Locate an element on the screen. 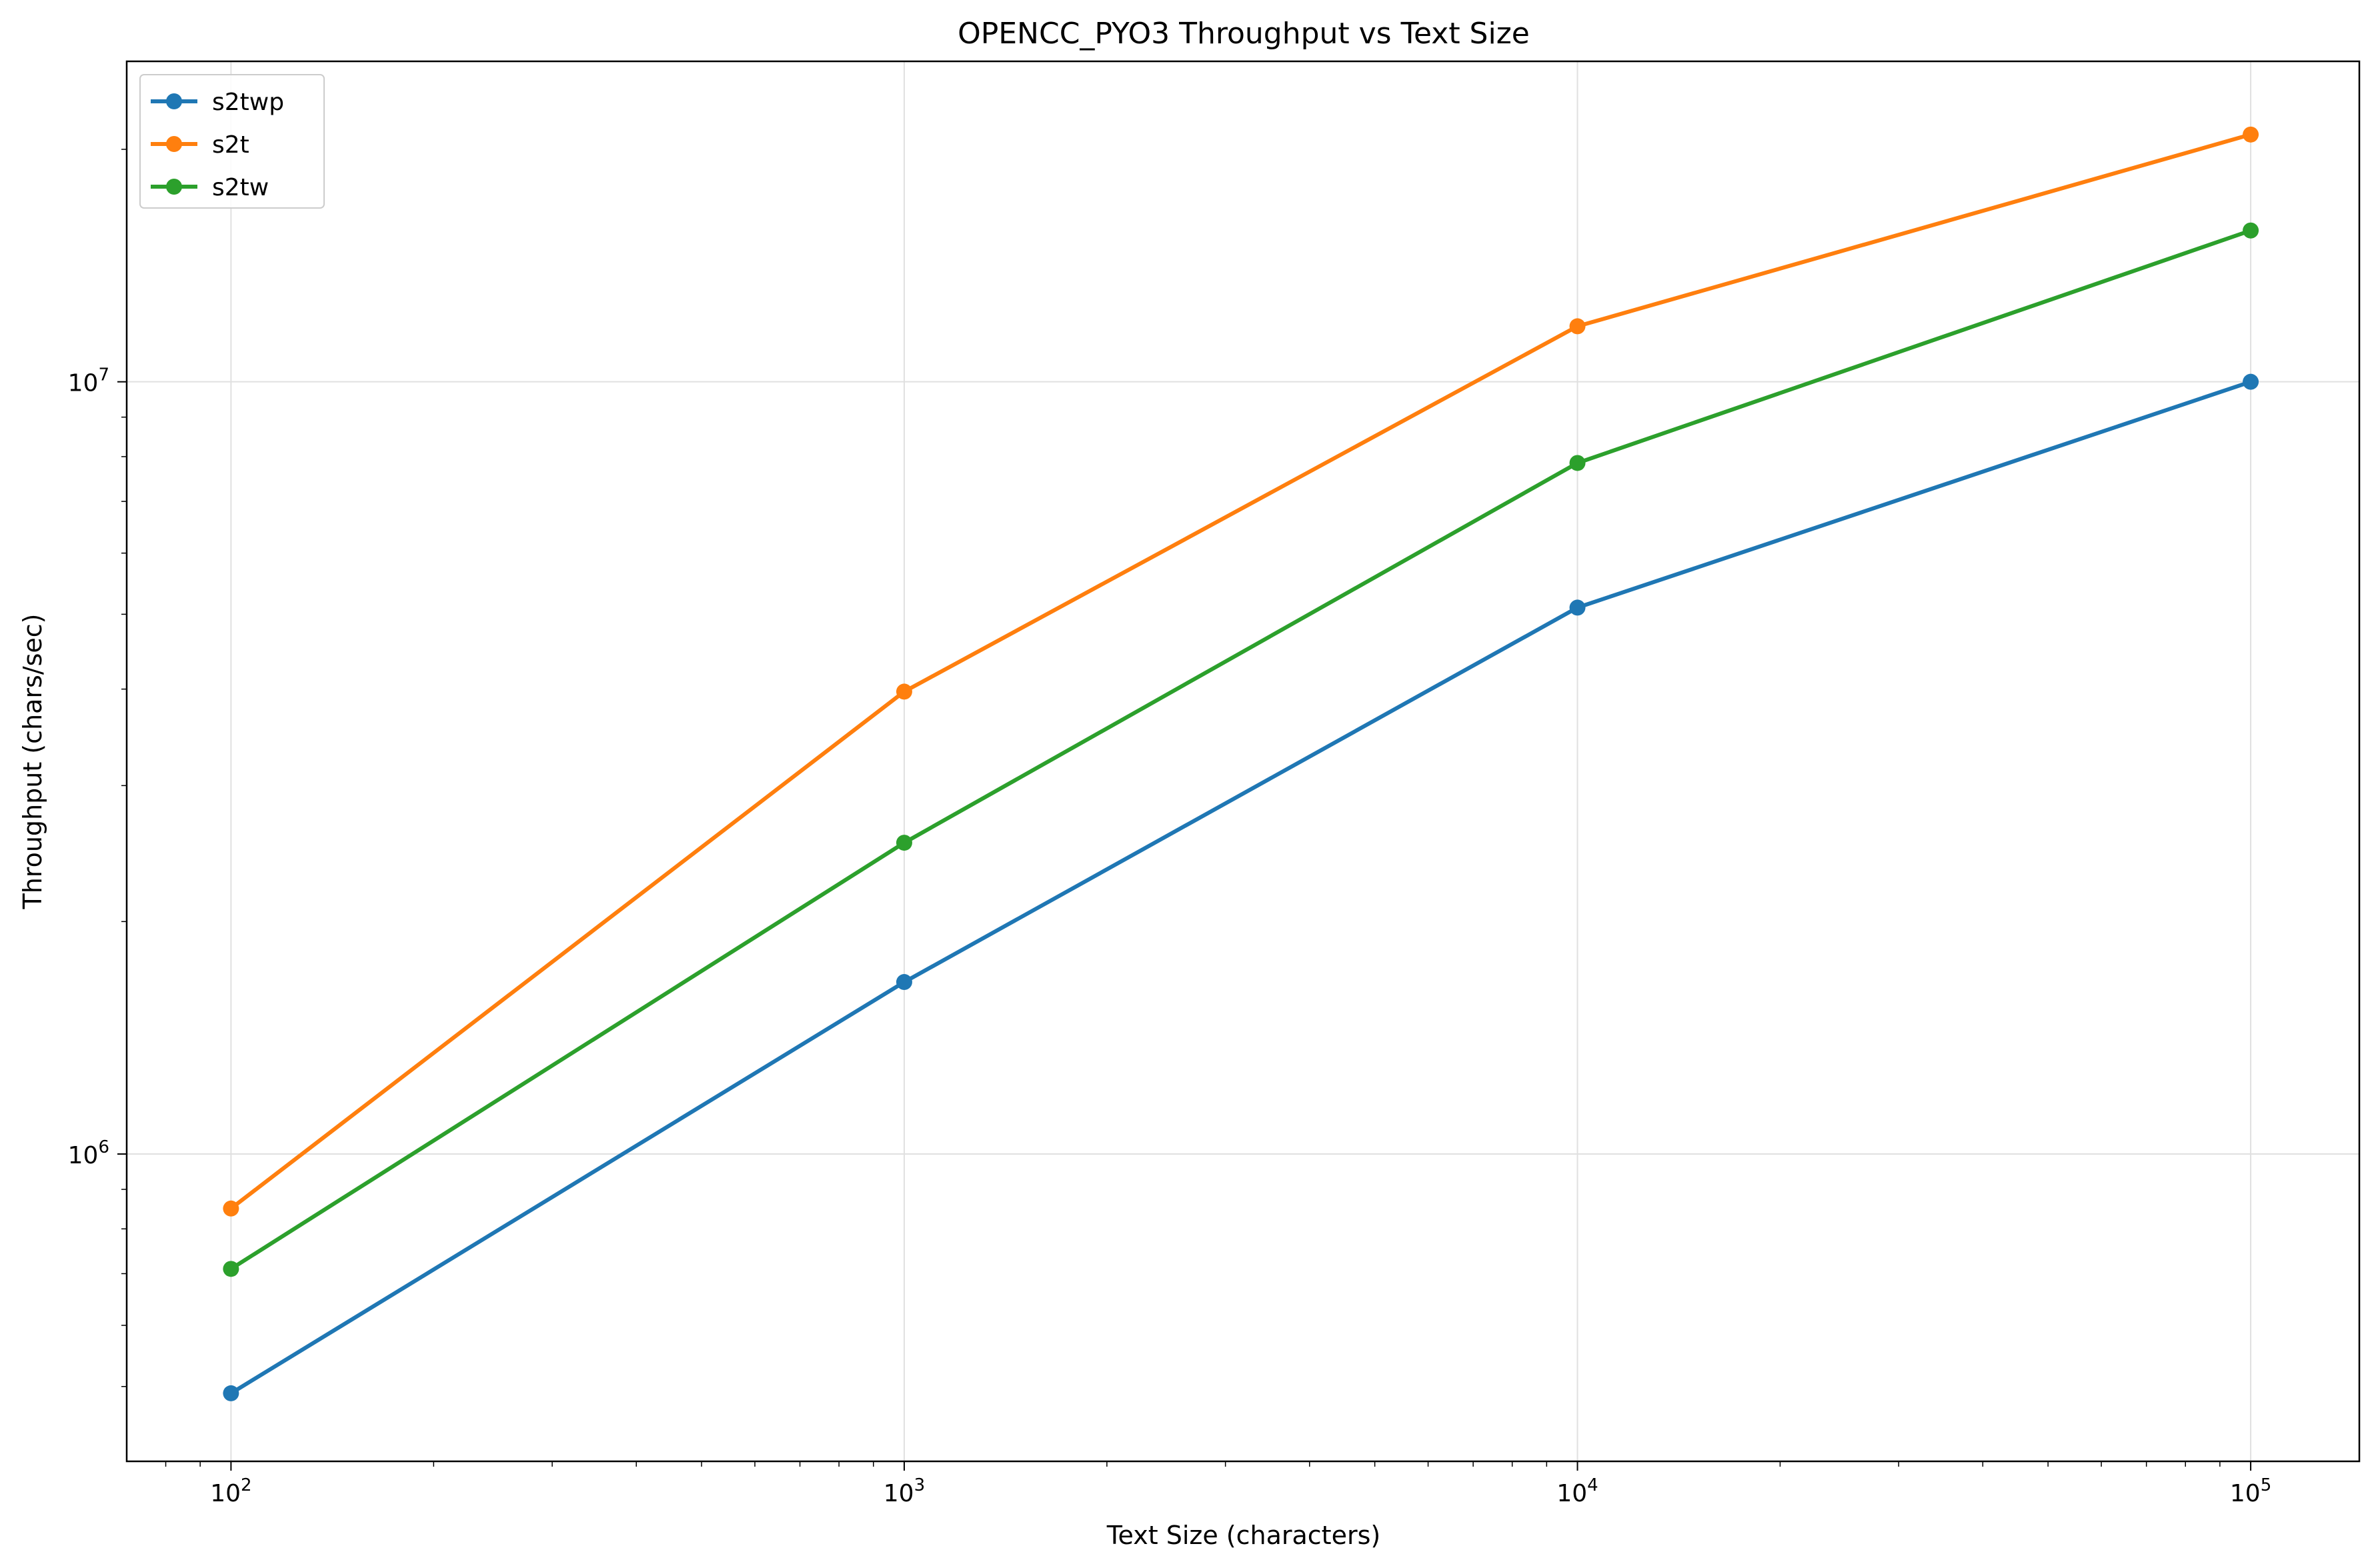 This screenshot has height=1568, width=2378. y-axis-title: Throughput (chars/sec) is located at coordinates (32, 761).